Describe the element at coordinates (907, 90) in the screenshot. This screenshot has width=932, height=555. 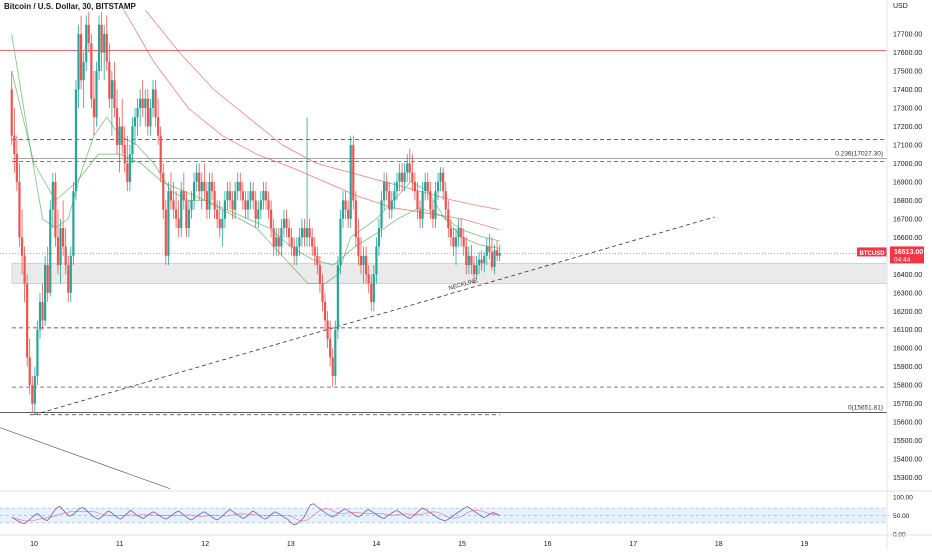
I see `price-tick-label: 17400.00` at that location.